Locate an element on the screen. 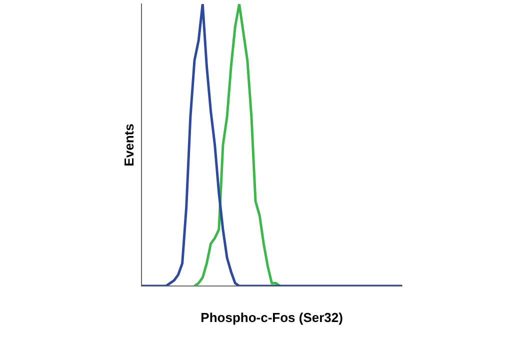  y-axis-title: Events is located at coordinates (128, 145).